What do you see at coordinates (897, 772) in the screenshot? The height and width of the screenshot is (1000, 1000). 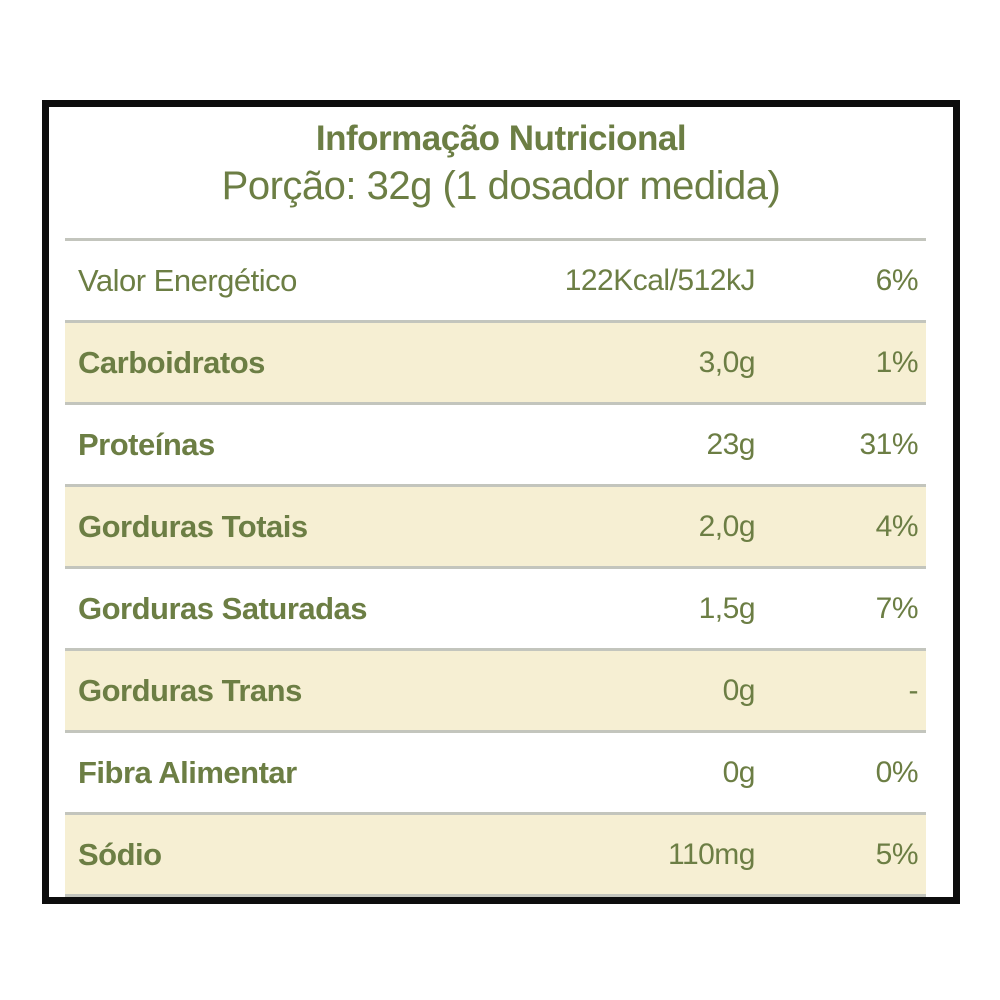 I see `nutrient-daily-value: 0%` at bounding box center [897, 772].